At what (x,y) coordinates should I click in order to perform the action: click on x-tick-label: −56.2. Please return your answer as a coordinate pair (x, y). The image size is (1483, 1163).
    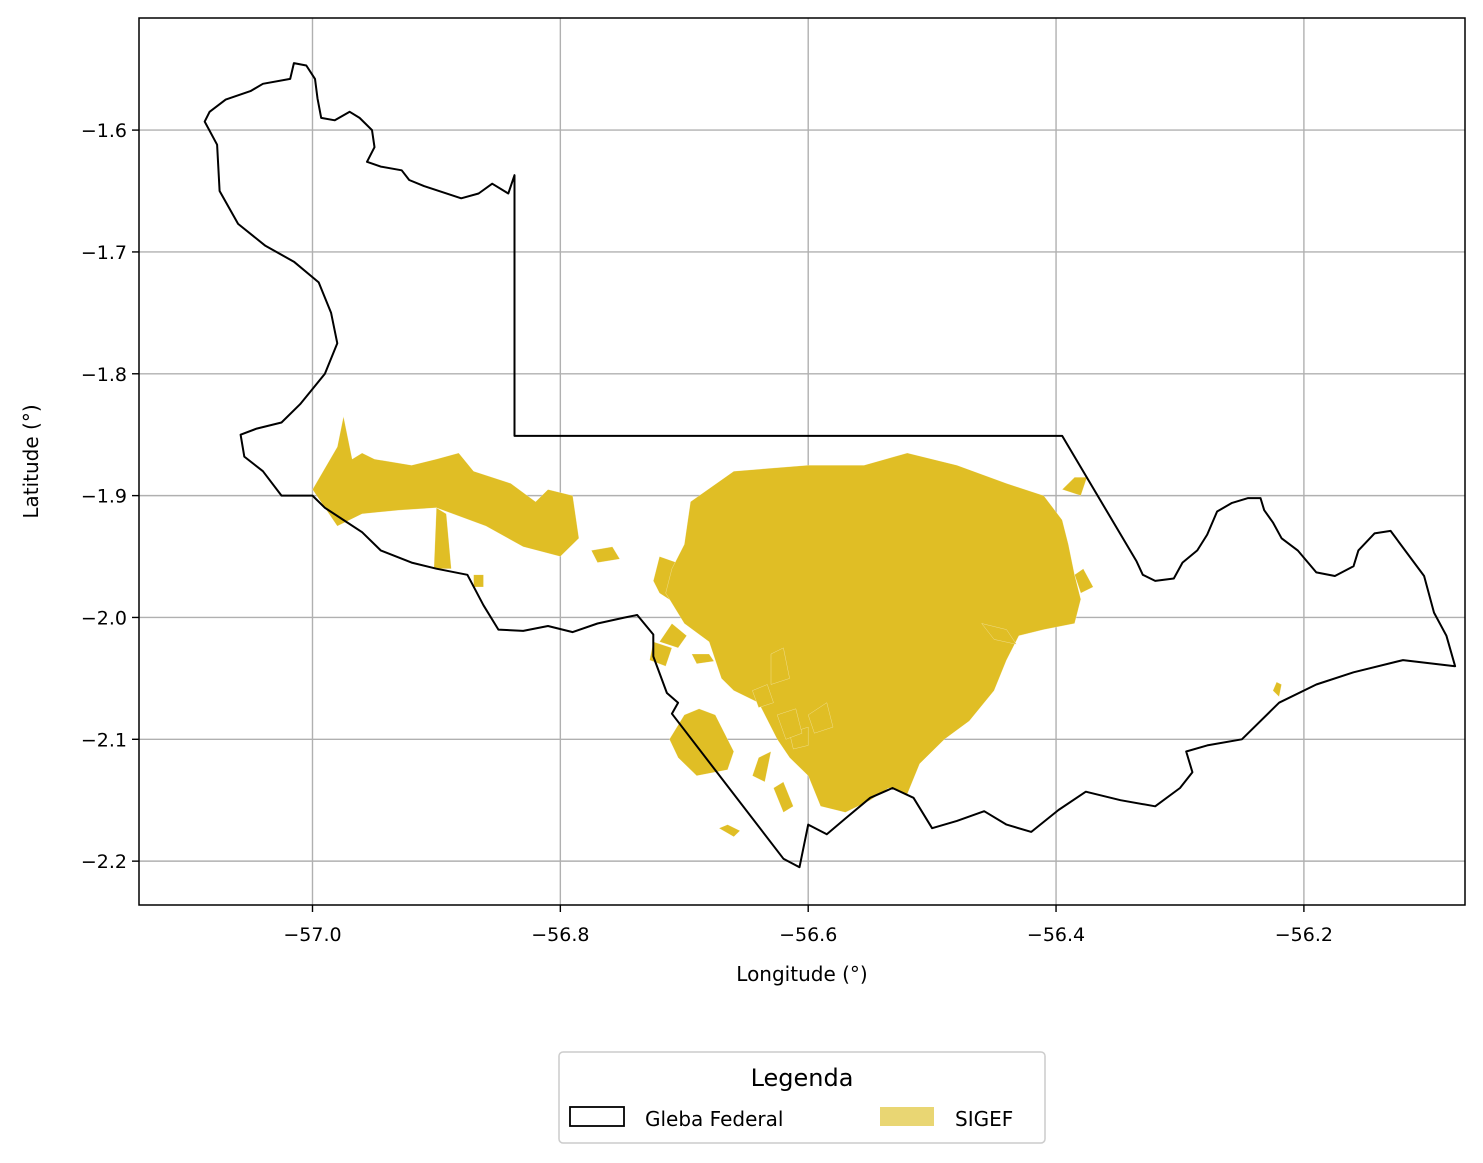
    Looking at the image, I should click on (1304, 935).